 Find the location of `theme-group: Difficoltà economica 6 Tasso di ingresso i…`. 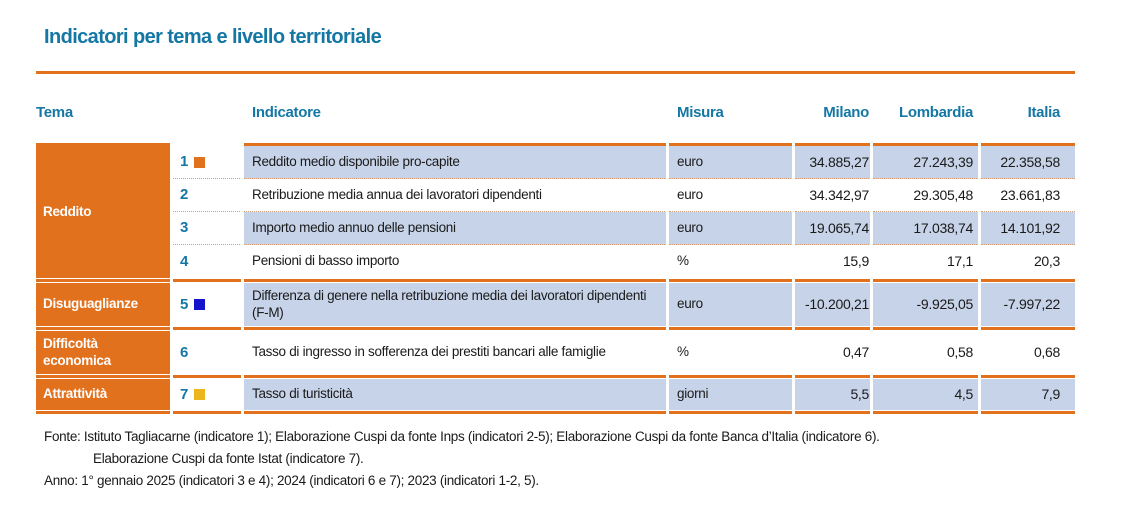

theme-group: Difficoltà economica 6 Tasso di ingresso i… is located at coordinates (555, 352).